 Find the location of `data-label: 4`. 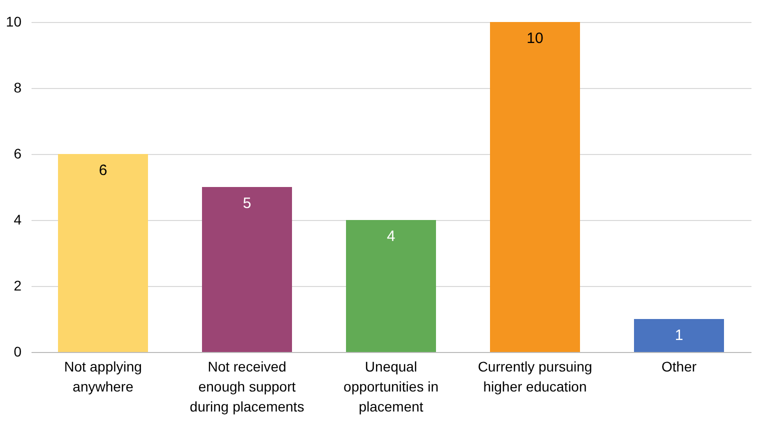

data-label: 4 is located at coordinates (391, 236).